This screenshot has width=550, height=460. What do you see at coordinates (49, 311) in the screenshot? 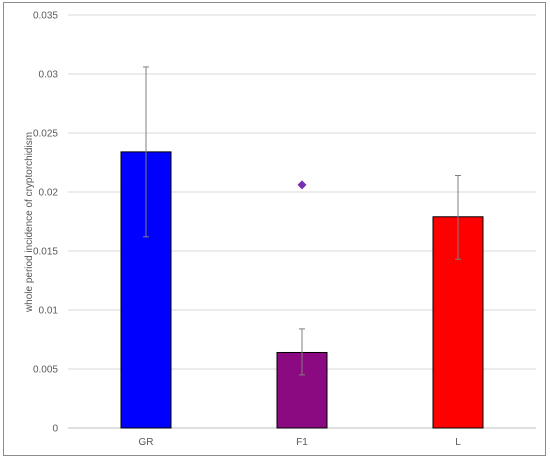
I see `y-tick-label: 0.01` at bounding box center [49, 311].